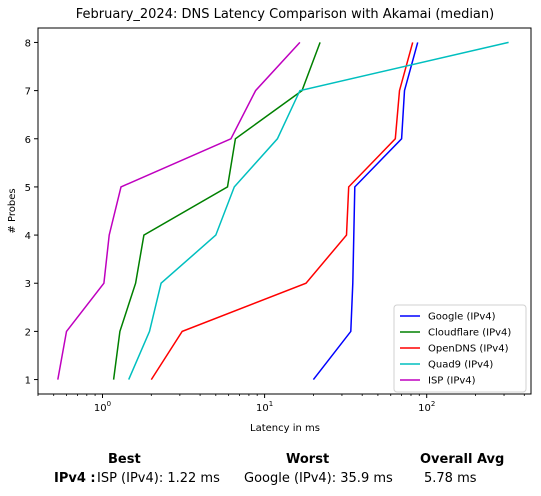 The width and height of the screenshot is (541, 496). I want to click on x-tick-label: 10⁰, so click(102, 407).